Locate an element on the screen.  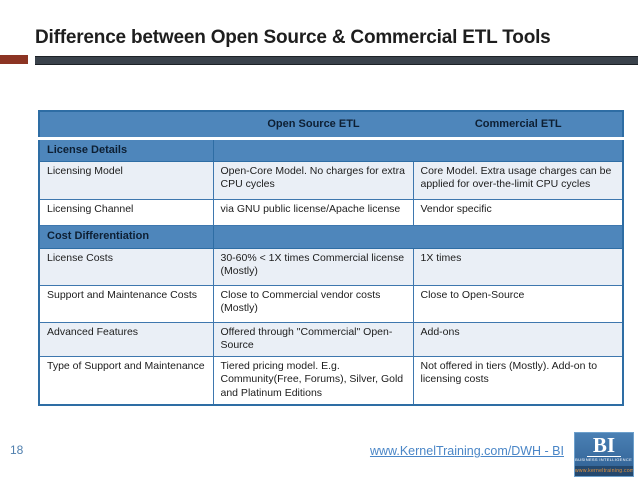
open-source-cell: via GNU public license/Apache license is located at coordinates (313, 212).